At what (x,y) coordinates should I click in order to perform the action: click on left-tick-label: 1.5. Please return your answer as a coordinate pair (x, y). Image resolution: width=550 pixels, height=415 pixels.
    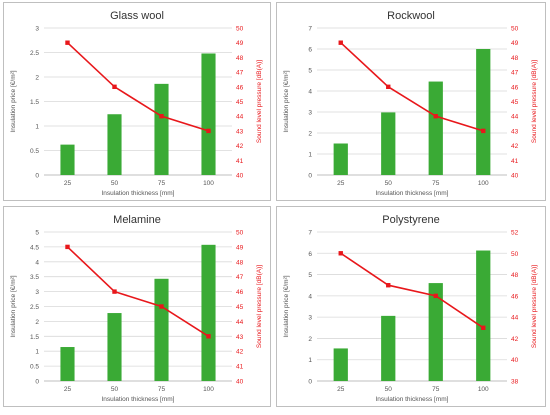
    Looking at the image, I should click on (34, 102).